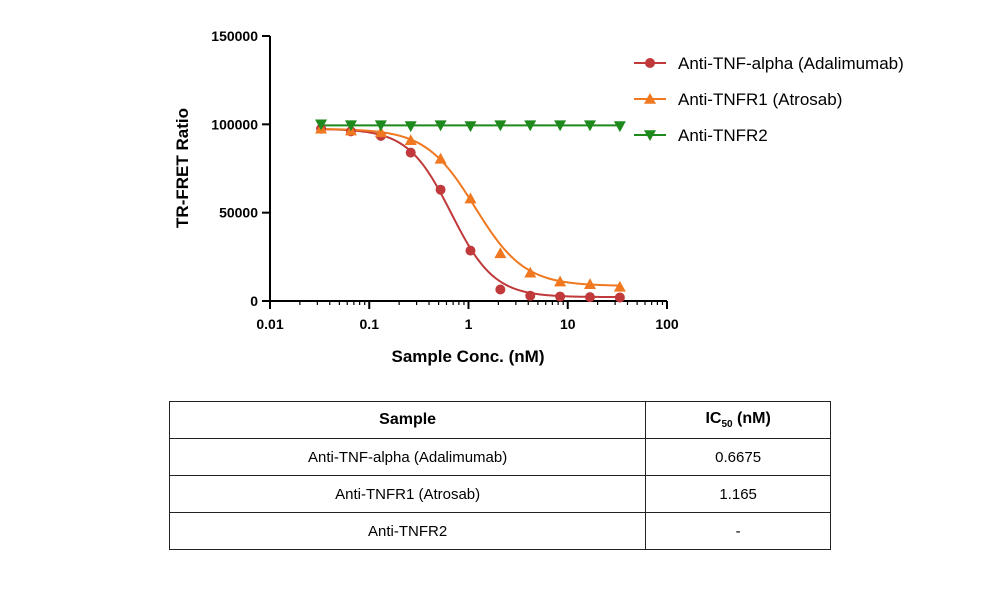  Describe the element at coordinates (469, 324) in the screenshot. I see `x-tick-label: 1` at that location.